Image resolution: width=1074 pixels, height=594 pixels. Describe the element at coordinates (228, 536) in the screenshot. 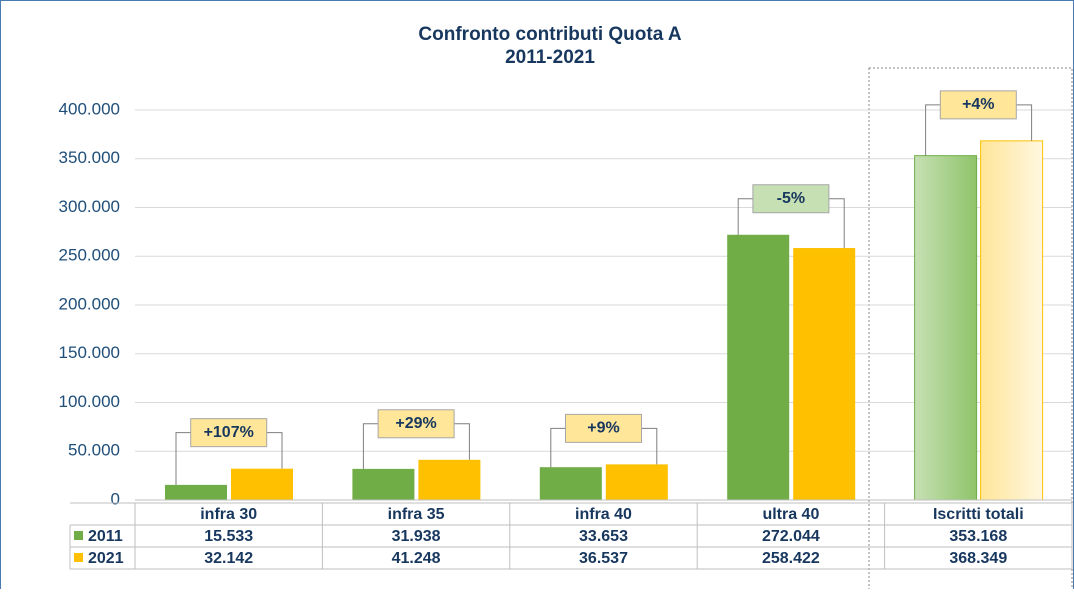

I see `data-label: 15.533` at that location.